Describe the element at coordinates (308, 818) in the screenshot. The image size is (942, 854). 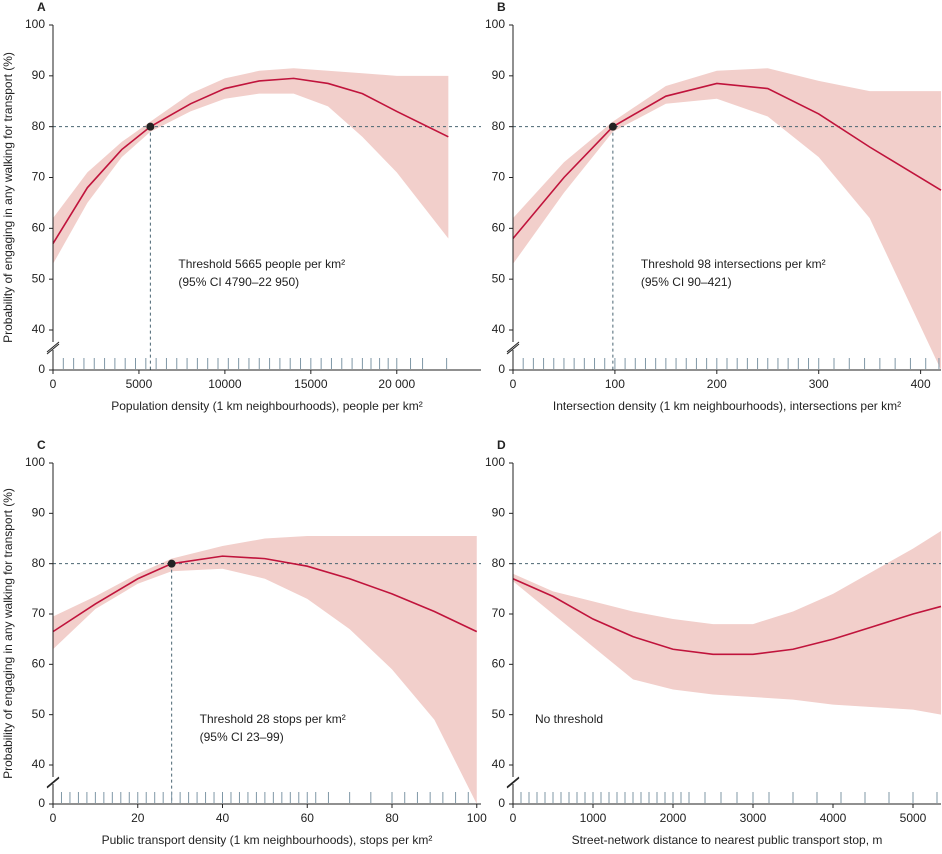
I see `x-tick-label: 60` at that location.